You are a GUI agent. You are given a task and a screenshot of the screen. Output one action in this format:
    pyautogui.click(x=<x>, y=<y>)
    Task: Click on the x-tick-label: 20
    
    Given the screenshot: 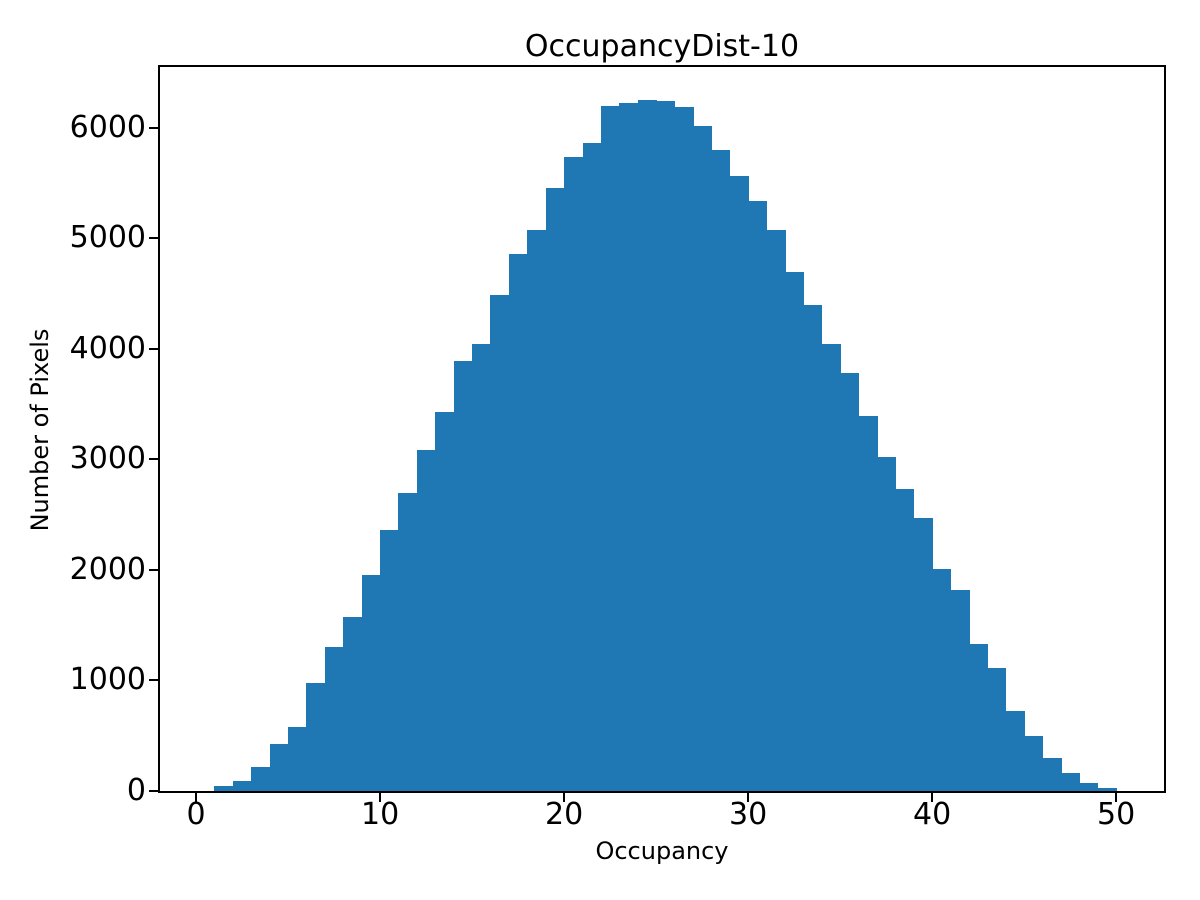 What is the action you would take?
    pyautogui.click(x=564, y=814)
    